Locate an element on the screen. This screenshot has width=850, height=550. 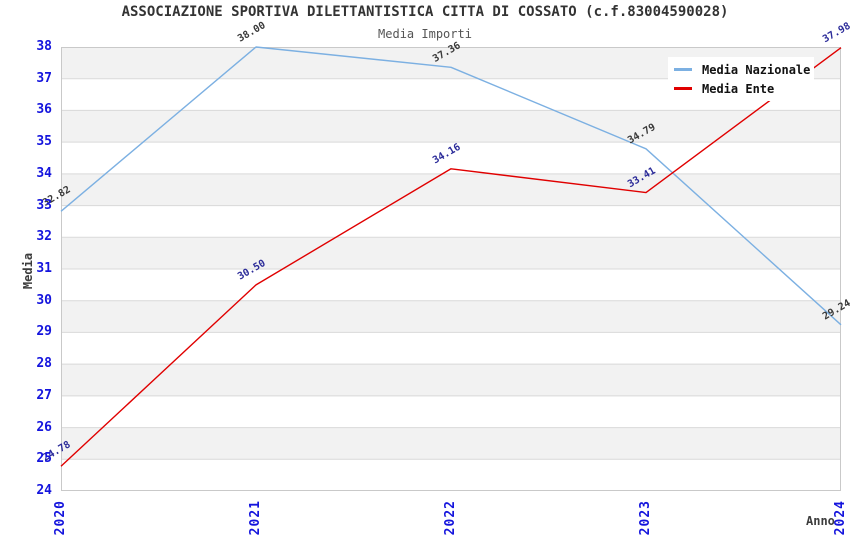
y-tick-label: 34 is located at coordinates (44, 173).